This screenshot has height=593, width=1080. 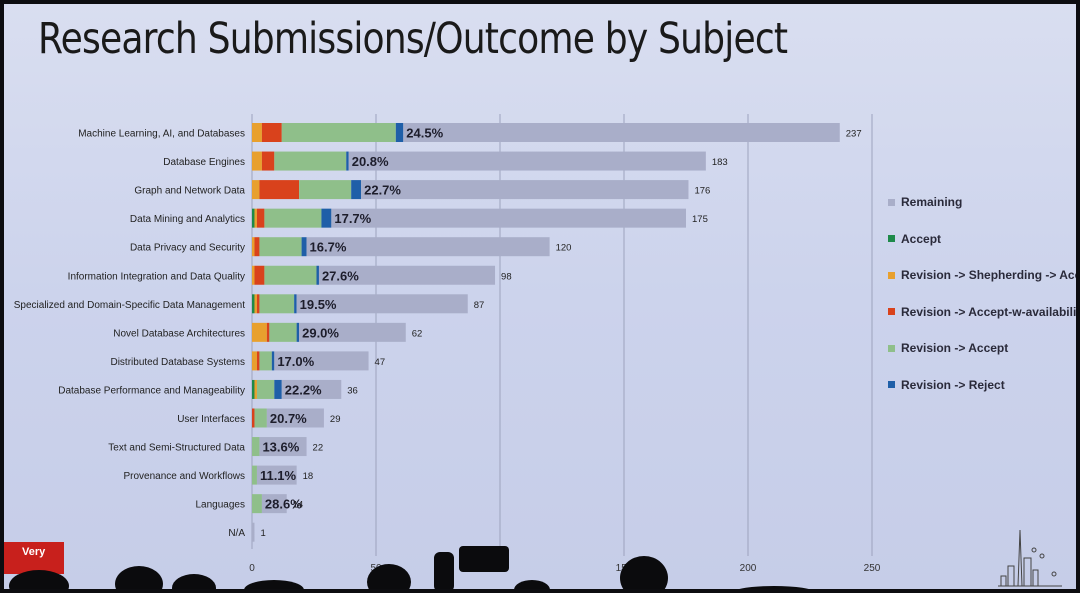 I want to click on total-label: 87, so click(x=479, y=305).